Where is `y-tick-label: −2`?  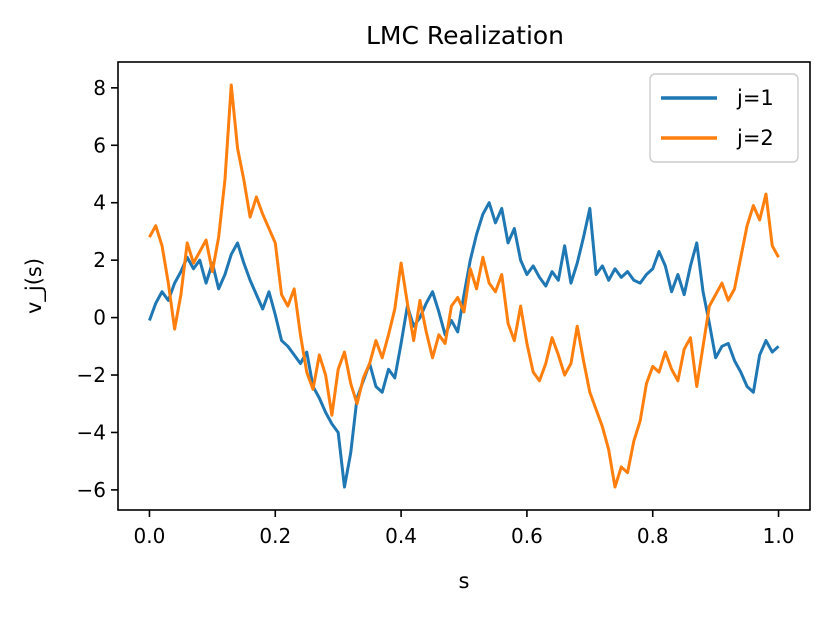
y-tick-label: −2 is located at coordinates (91, 375).